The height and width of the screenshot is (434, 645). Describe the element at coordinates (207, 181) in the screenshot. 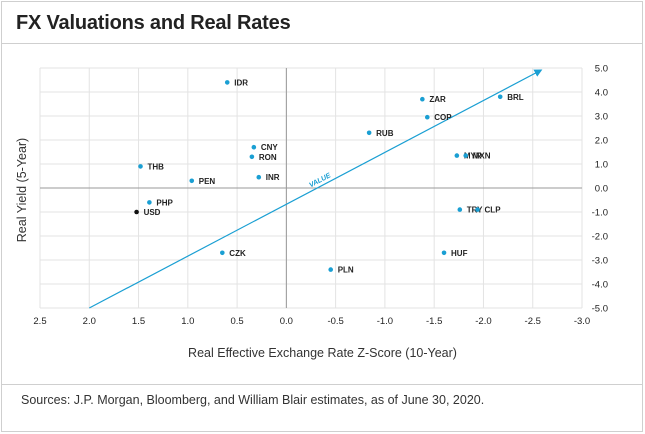

I see `point-label: PEN` at that location.